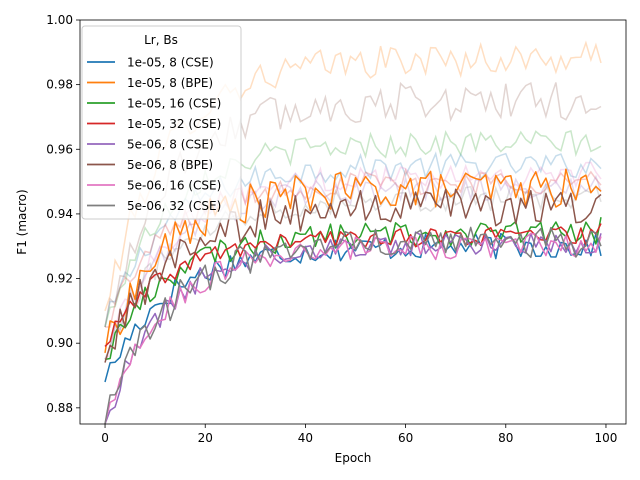  What do you see at coordinates (105, 438) in the screenshot?
I see `x-tick-label: 0` at bounding box center [105, 438].